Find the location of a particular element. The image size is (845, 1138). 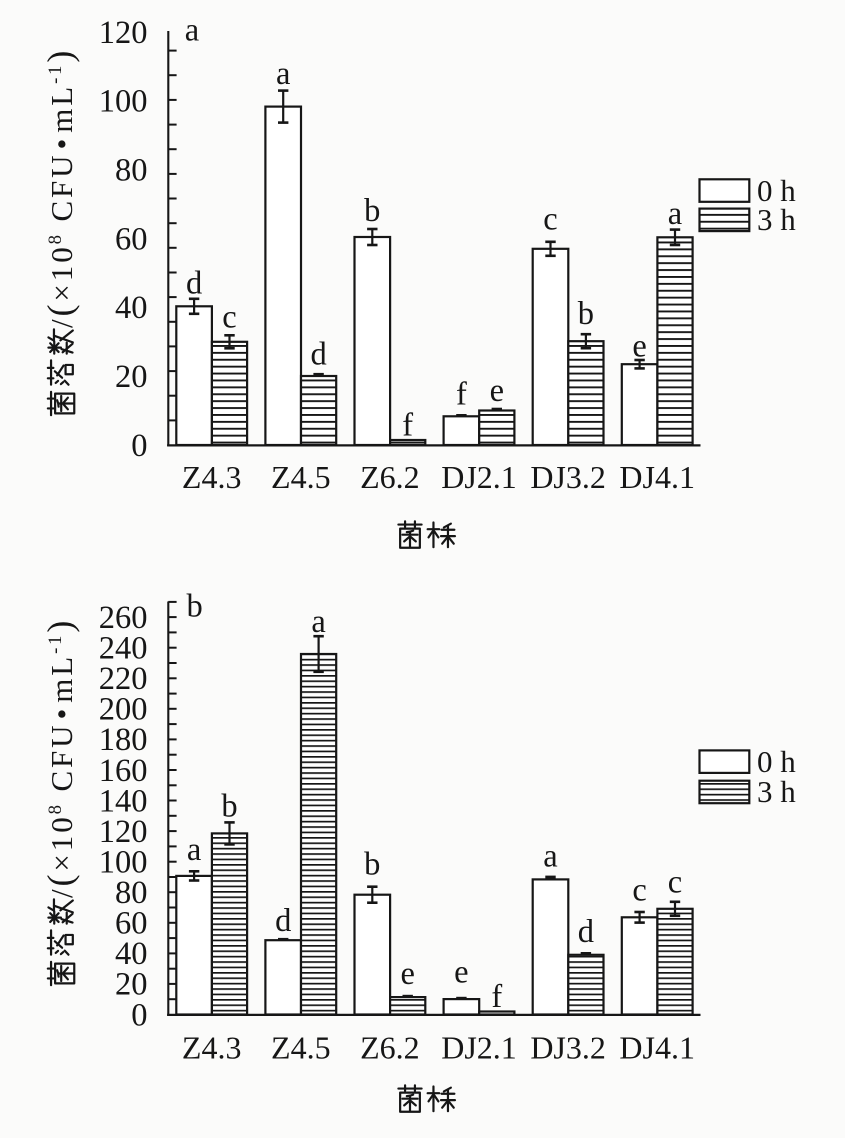

svg-text: 180 is located at coordinates (123, 740).